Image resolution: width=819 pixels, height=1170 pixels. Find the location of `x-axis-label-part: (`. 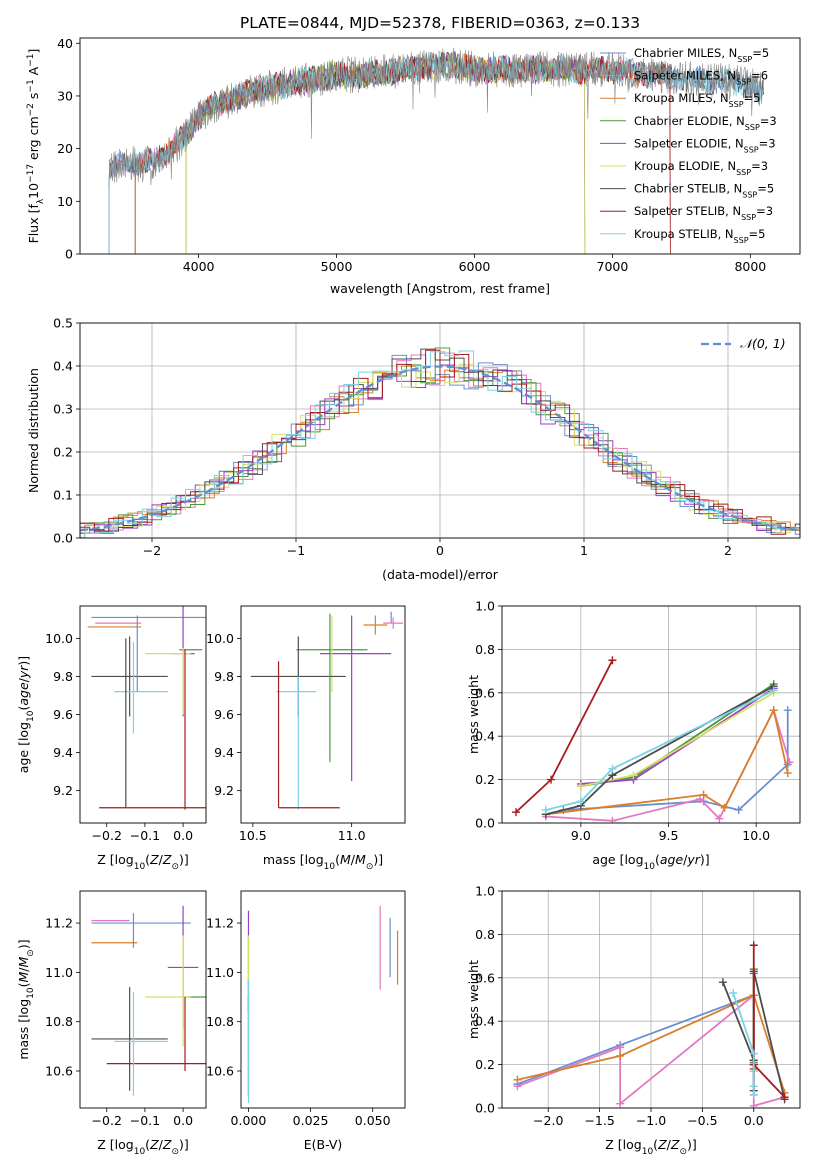

x-axis-label-part: ( is located at coordinates (147, 859).